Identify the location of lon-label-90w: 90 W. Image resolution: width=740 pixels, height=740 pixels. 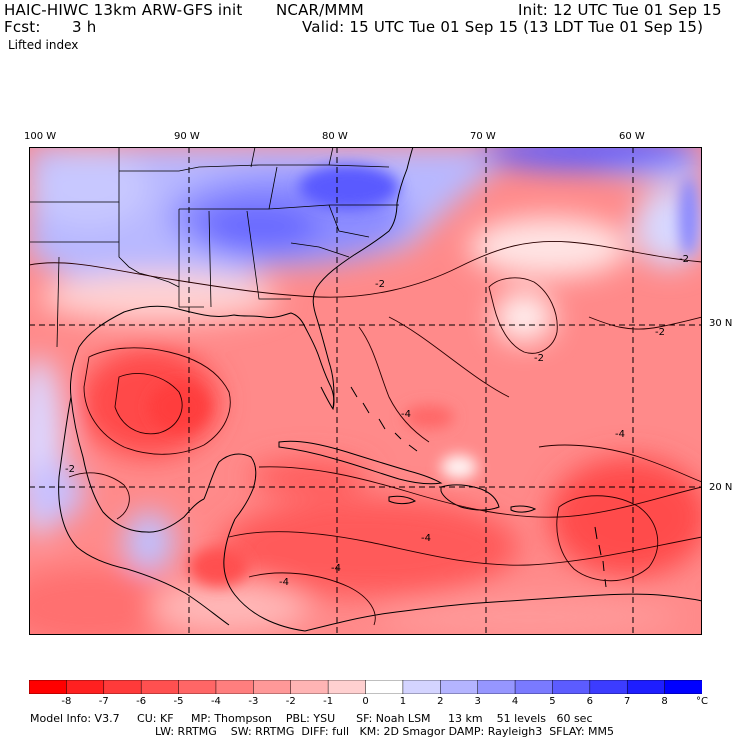
(187, 136).